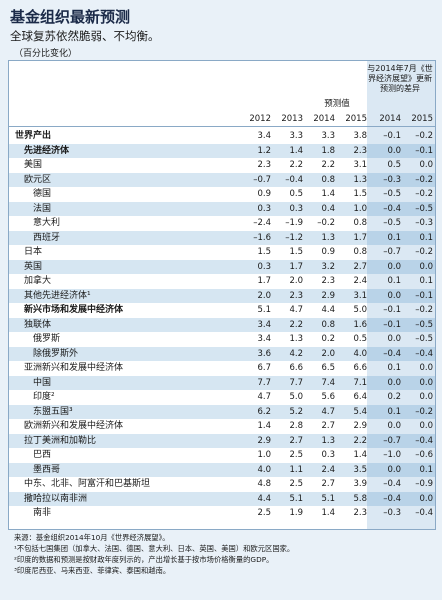 Image resolution: width=442 pixels, height=600 pixels. What do you see at coordinates (87, 484) in the screenshot?
I see `row-label: 中东、北非、阿富汗和巴基斯坦` at bounding box center [87, 484].